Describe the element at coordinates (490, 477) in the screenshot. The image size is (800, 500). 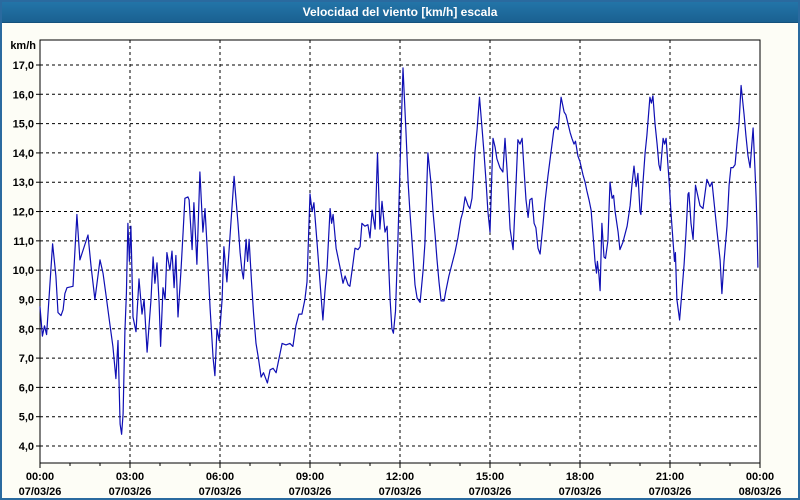
I see `x-tick-time-label: 15:00` at that location.